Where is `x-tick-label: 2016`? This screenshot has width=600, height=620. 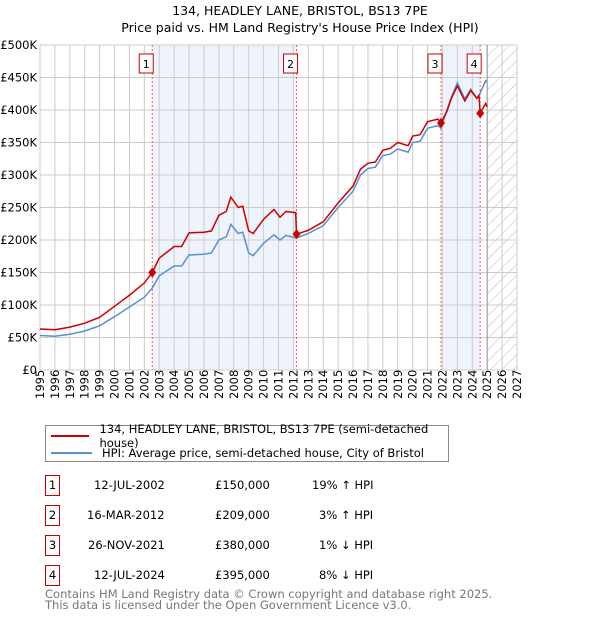
x-tick-label: 2016 is located at coordinates (353, 384).